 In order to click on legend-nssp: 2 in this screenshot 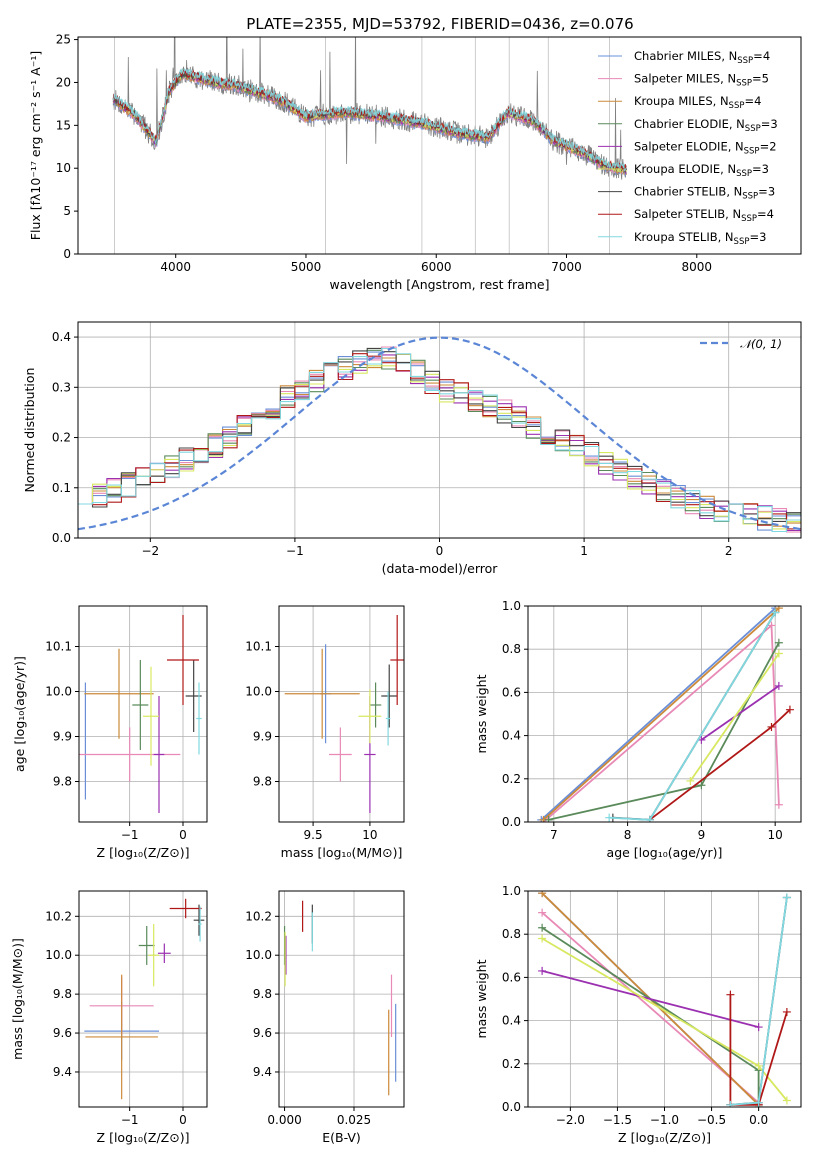, I will do `click(772, 146)`.